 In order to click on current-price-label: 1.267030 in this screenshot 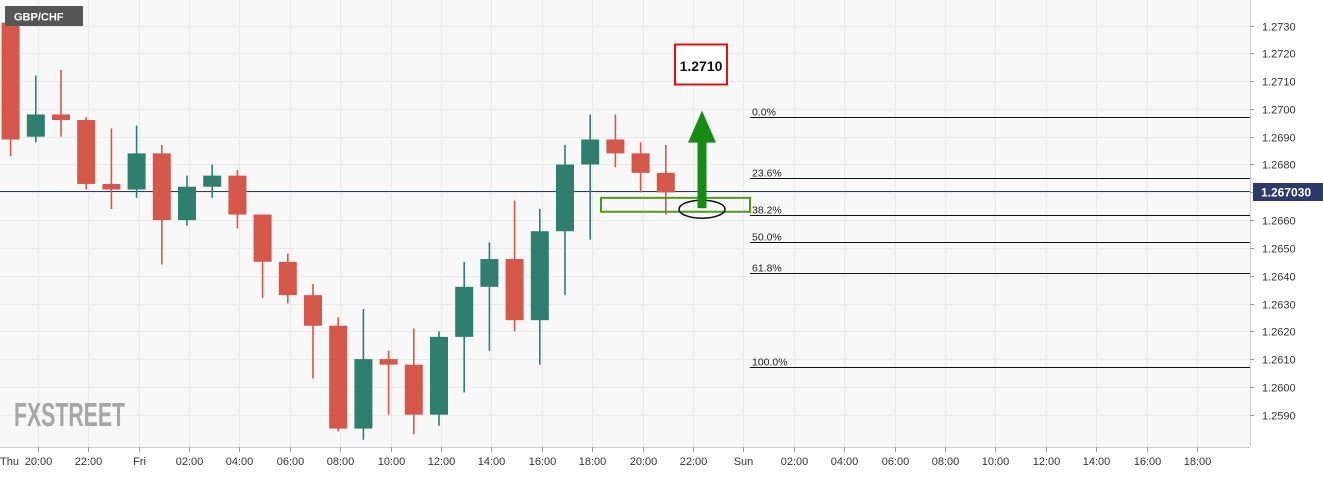, I will do `click(1286, 193)`.